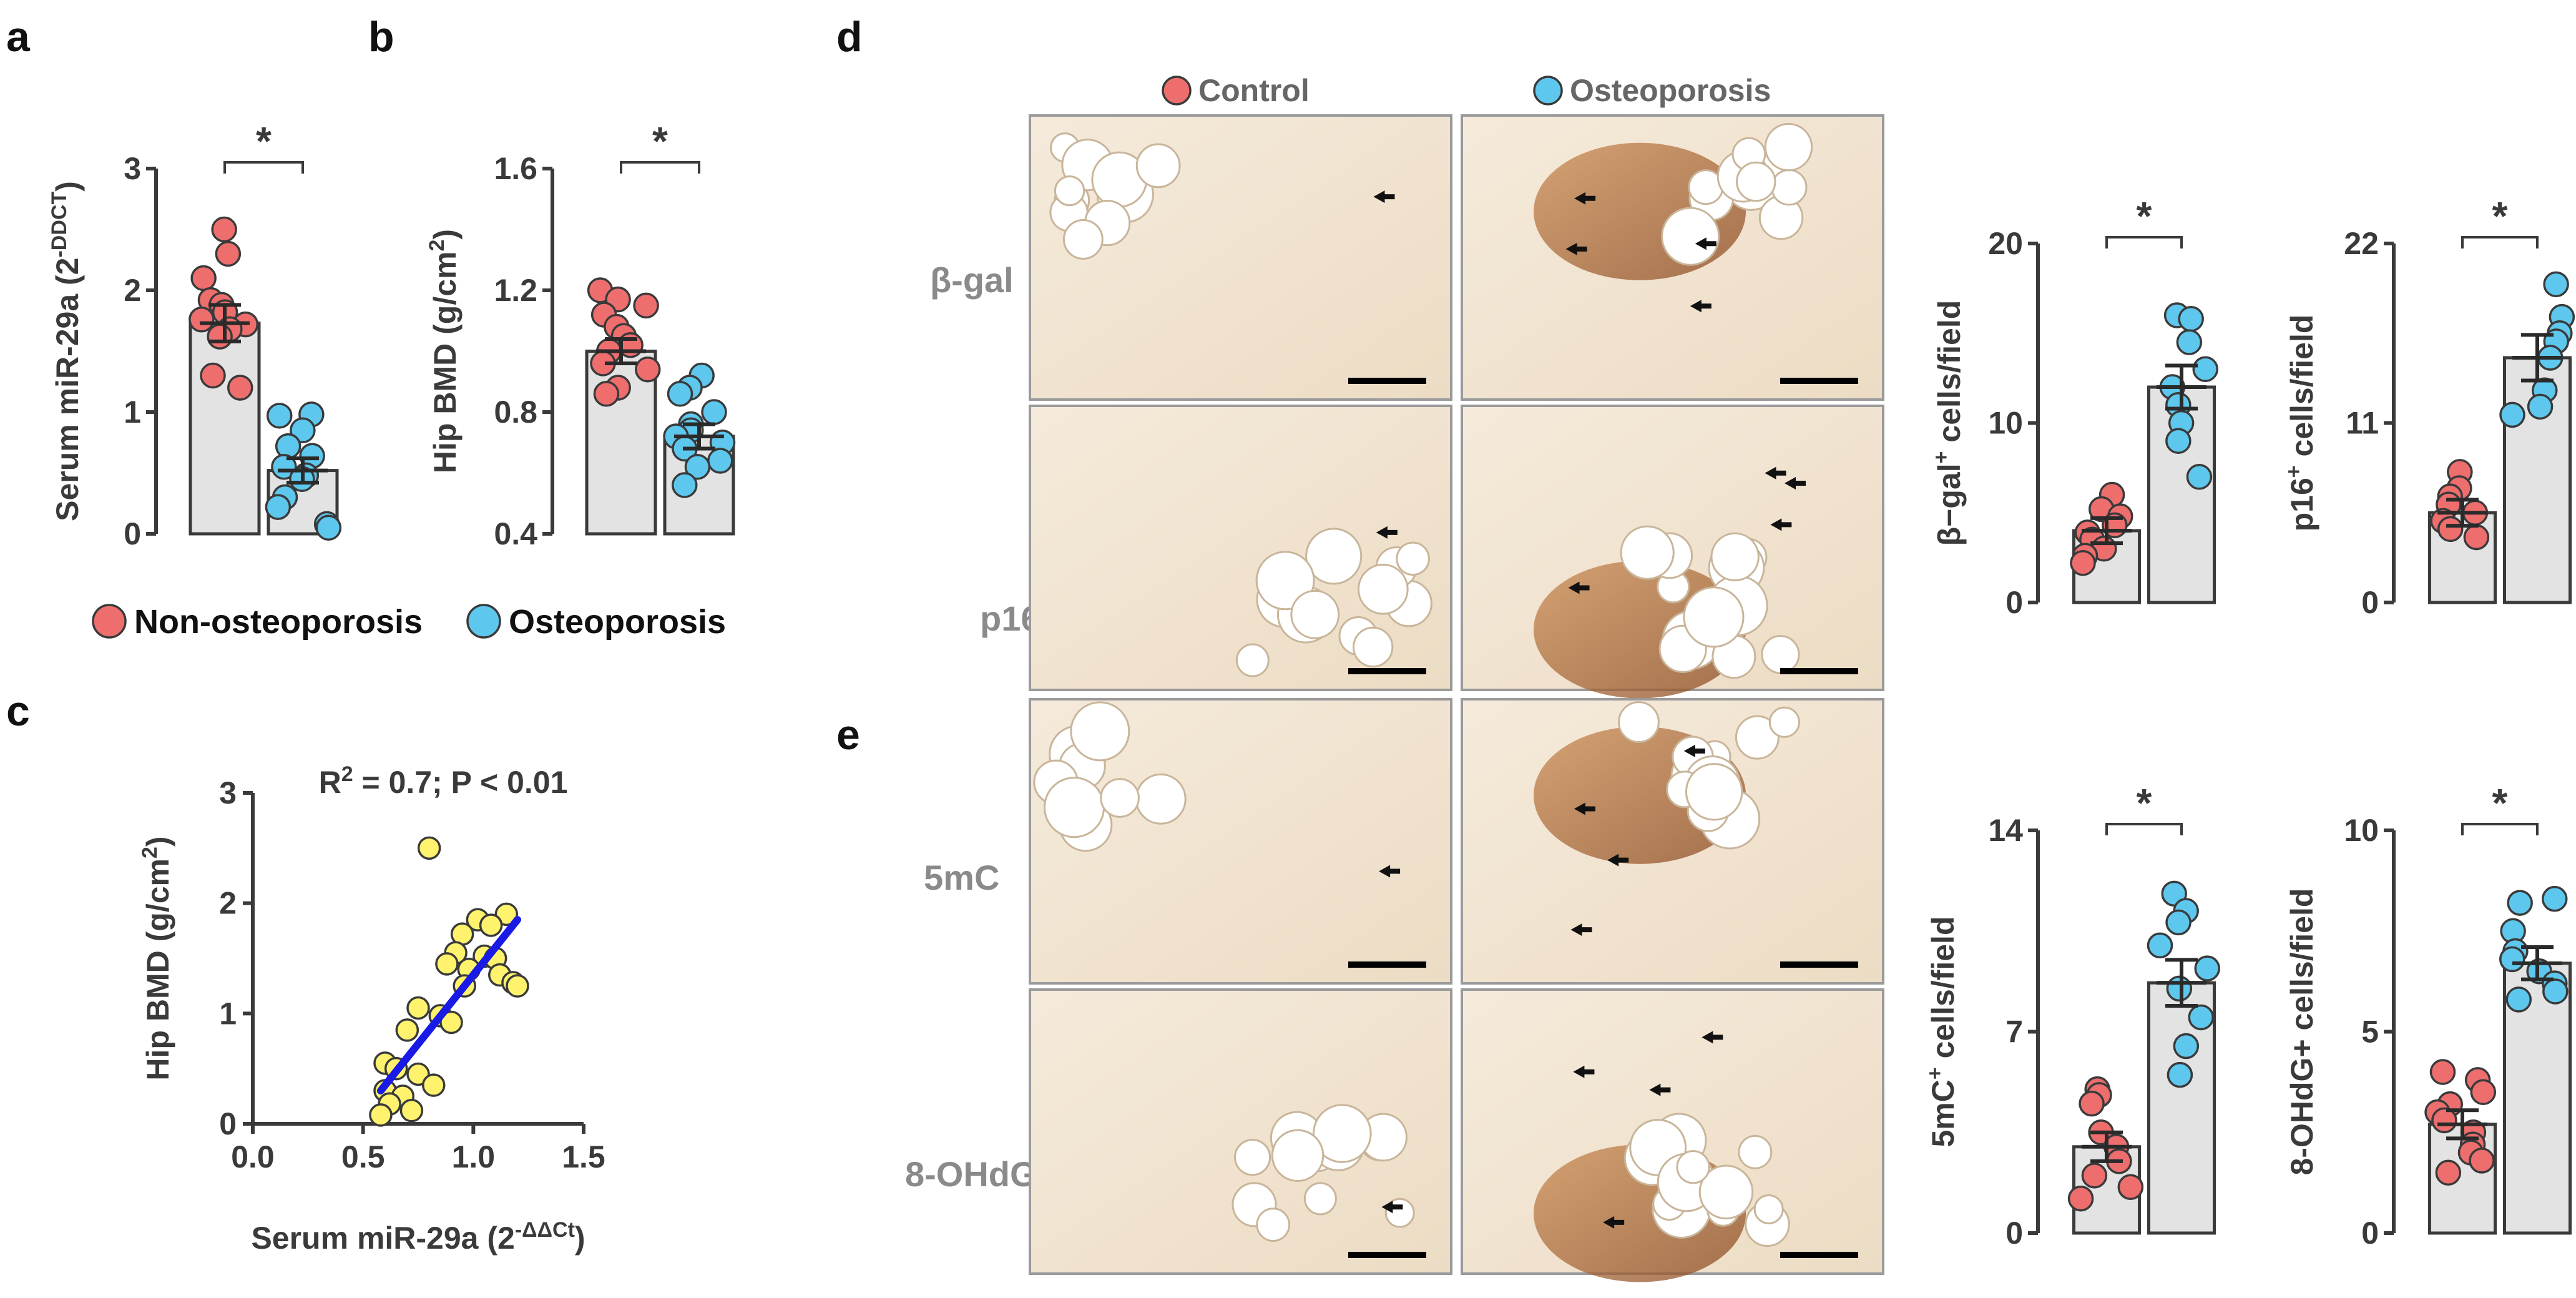  Describe the element at coordinates (330, 782) in the screenshot. I see `annotation-main: R` at that location.